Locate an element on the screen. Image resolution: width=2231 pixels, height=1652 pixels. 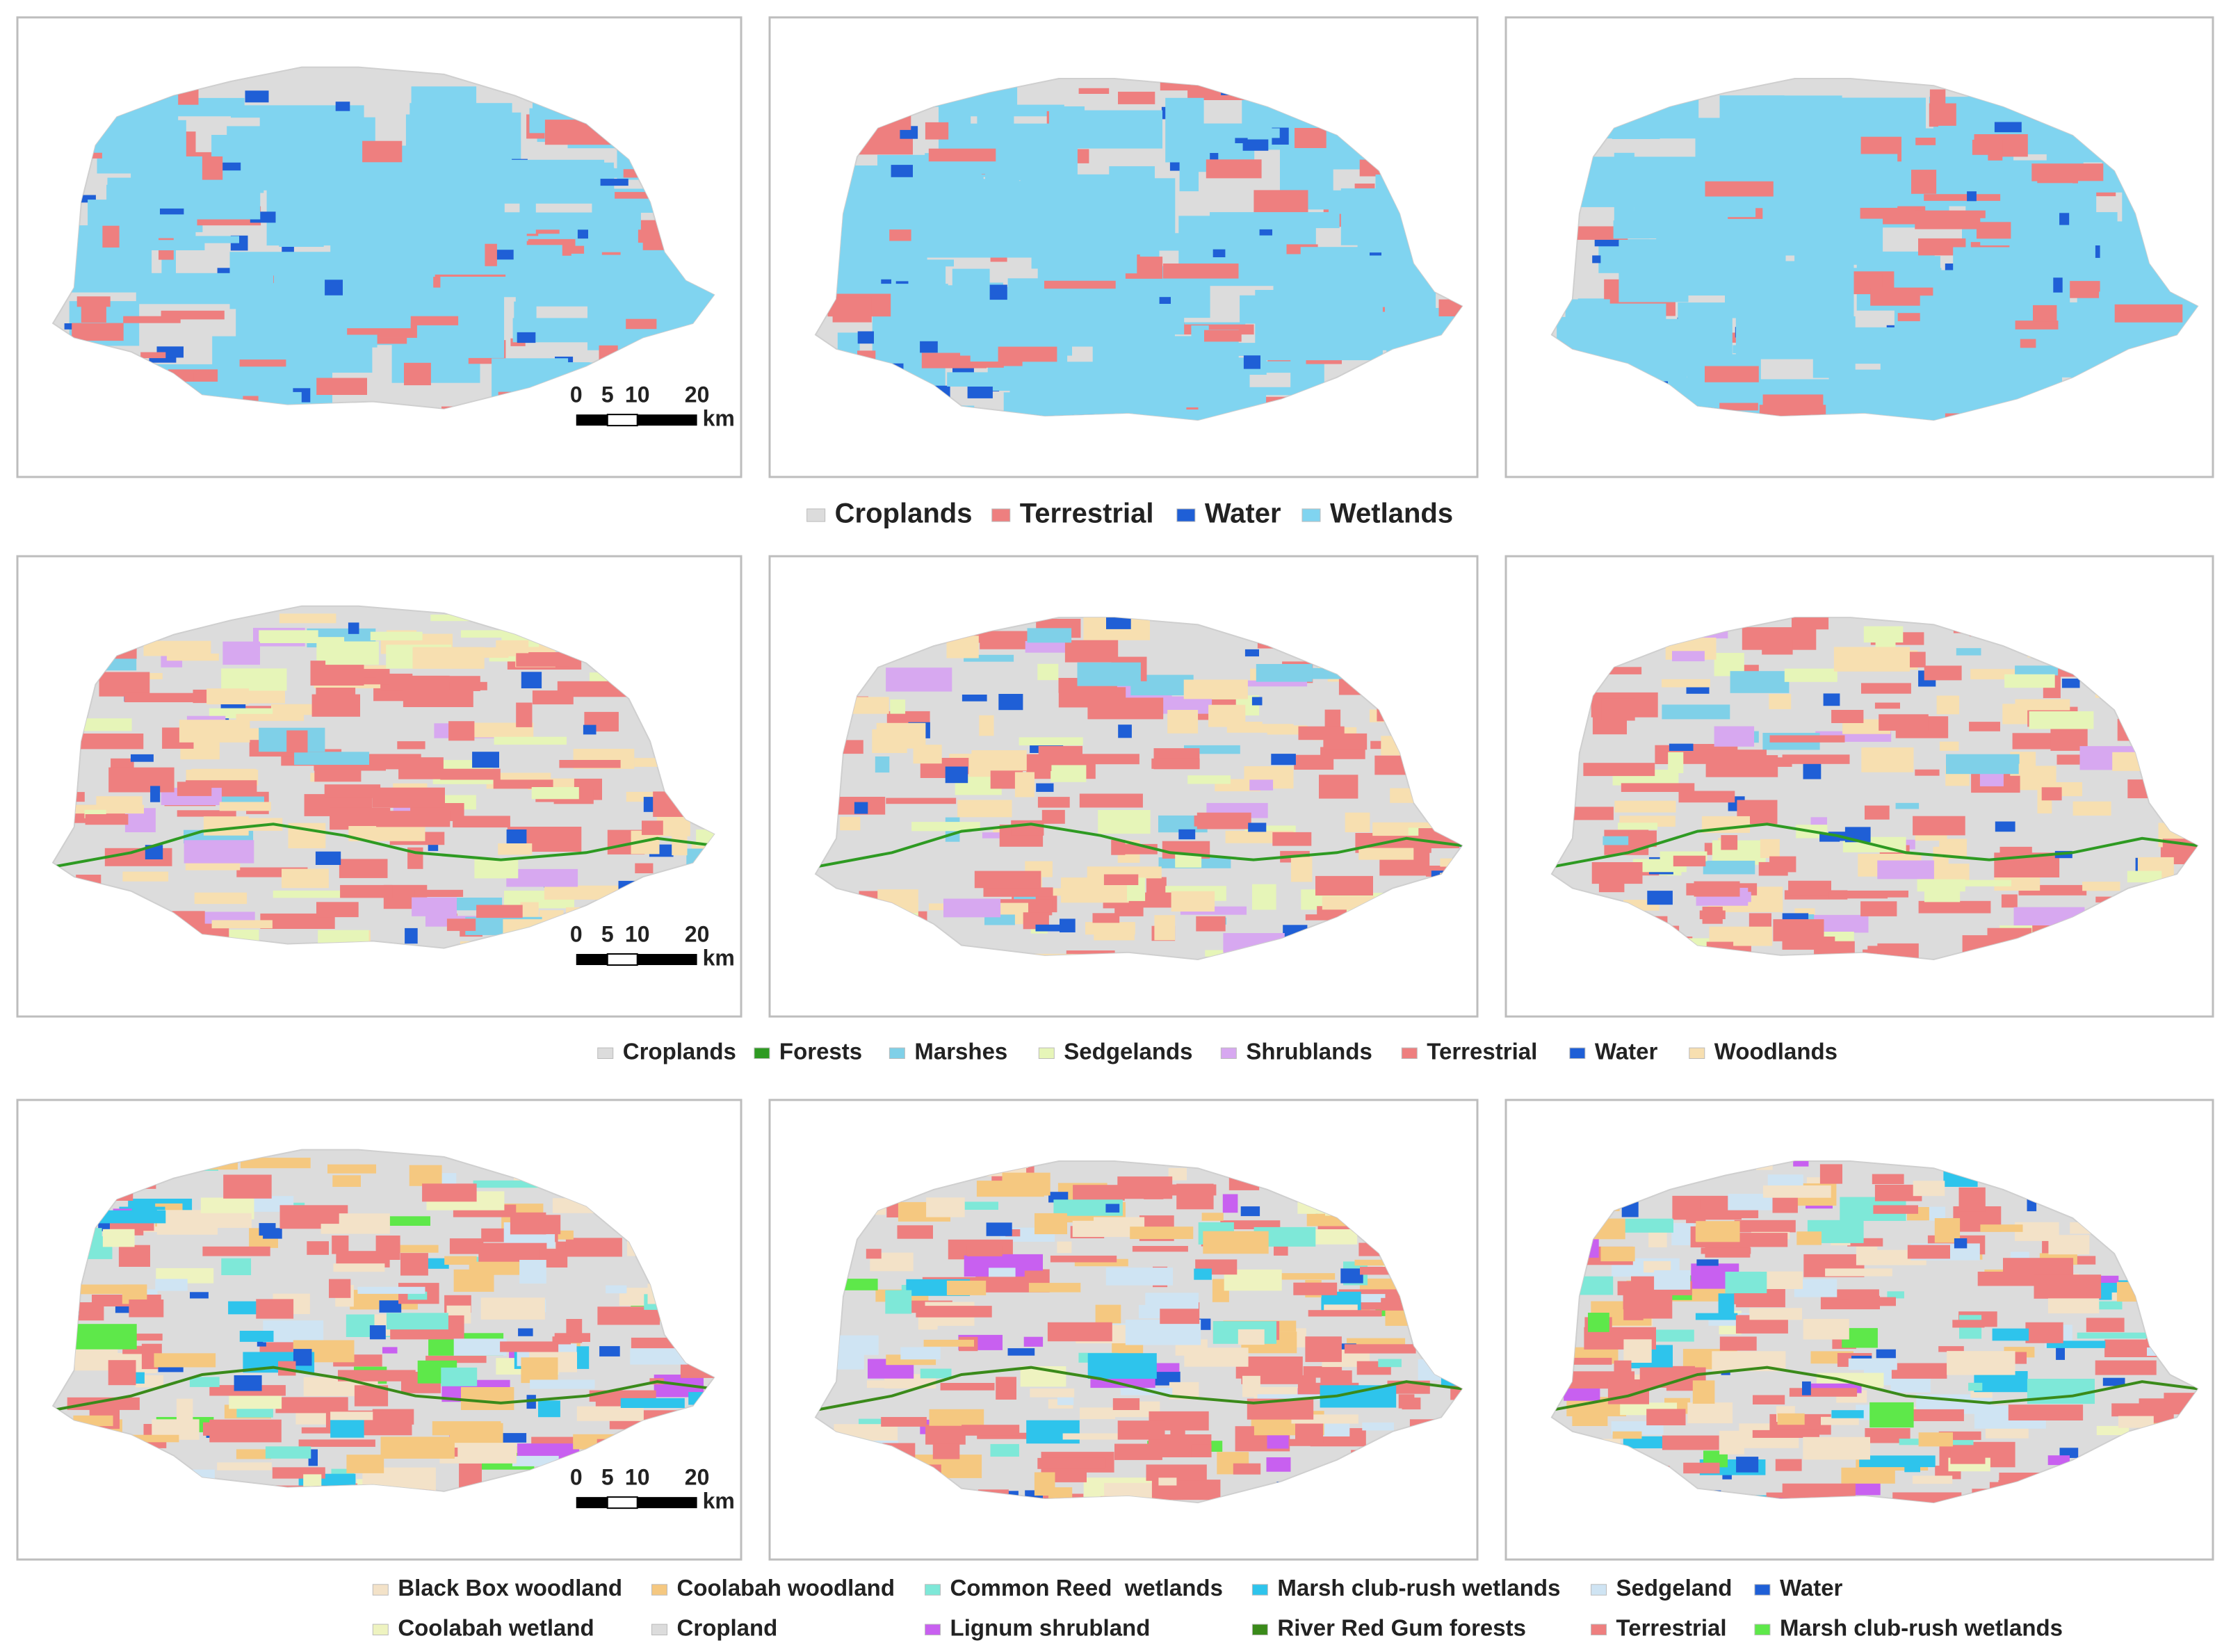
legend-label: Water is located at coordinates (1243, 514).